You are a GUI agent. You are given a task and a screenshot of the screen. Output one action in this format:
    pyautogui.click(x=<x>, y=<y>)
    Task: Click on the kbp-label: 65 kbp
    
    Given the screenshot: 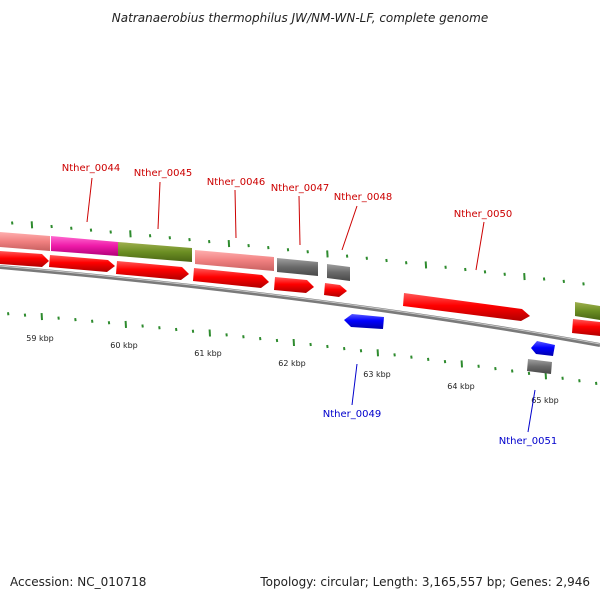 What is the action you would take?
    pyautogui.click(x=545, y=400)
    